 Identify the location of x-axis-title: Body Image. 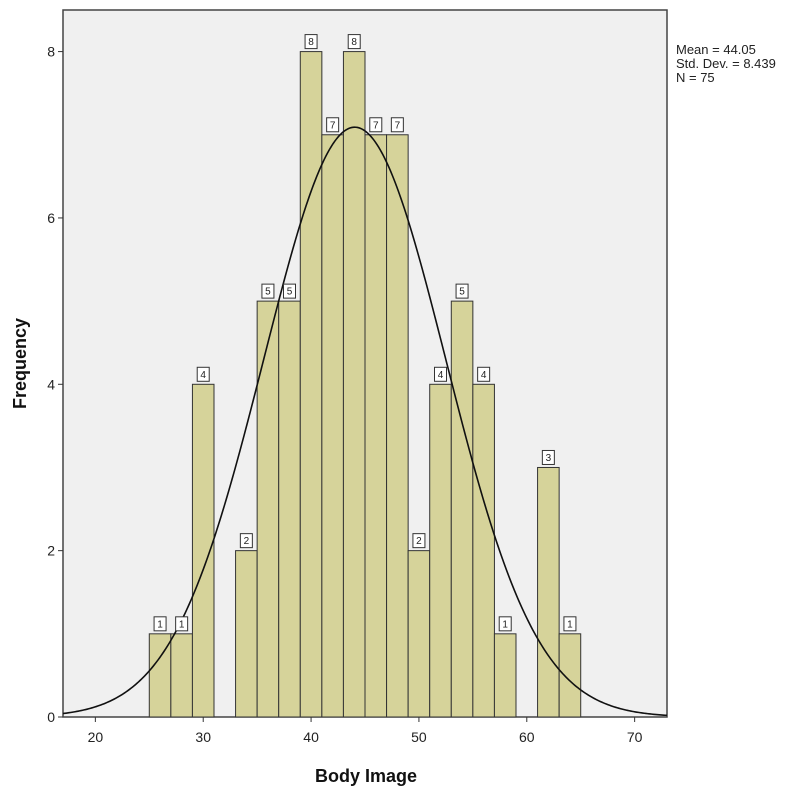
(366, 776).